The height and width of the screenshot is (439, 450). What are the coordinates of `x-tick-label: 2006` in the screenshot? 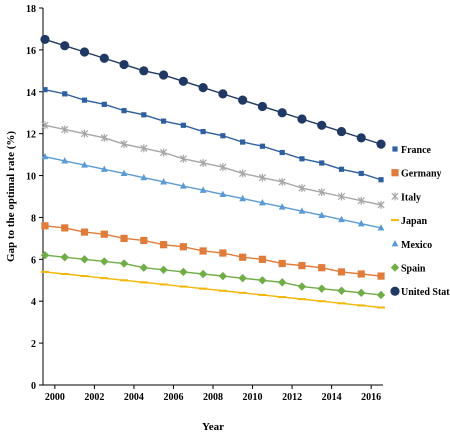 It's located at (173, 397).